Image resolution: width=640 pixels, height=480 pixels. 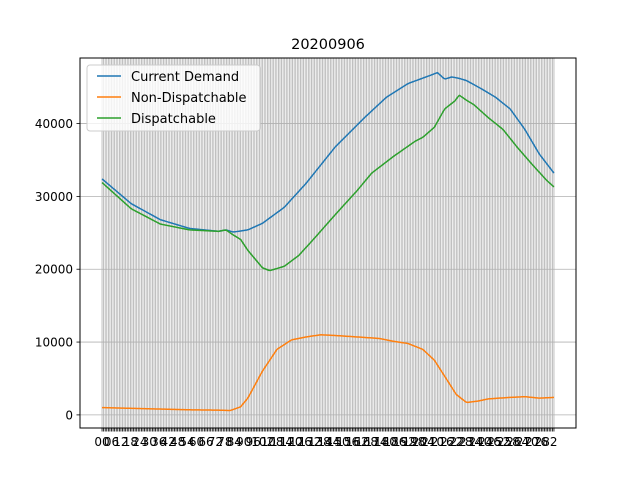 I want to click on x-tick-label: 84, so click(x=234, y=442).